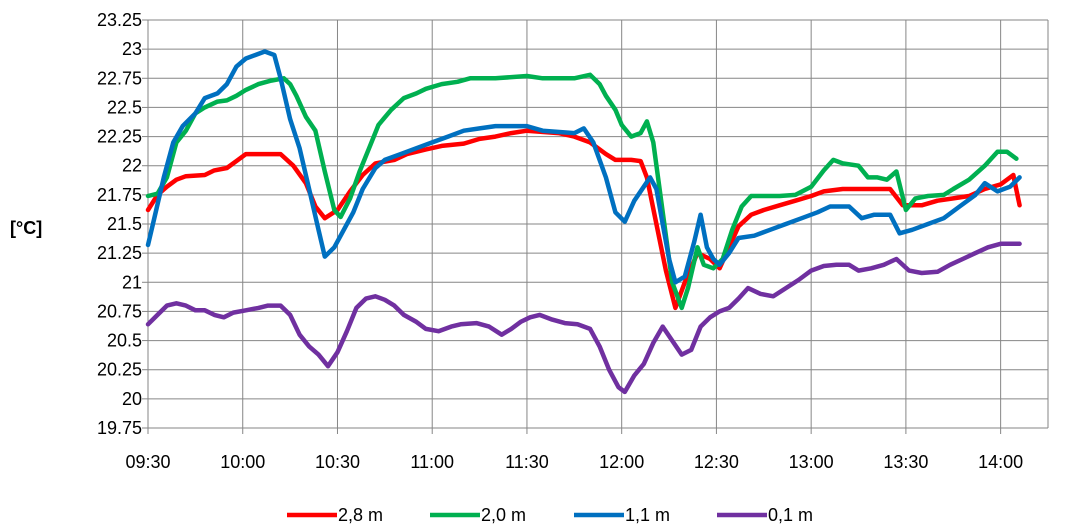 Image resolution: width=1076 pixels, height=531 pixels. Describe the element at coordinates (242, 462) in the screenshot. I see `x-tick-label: 10:00` at that location.